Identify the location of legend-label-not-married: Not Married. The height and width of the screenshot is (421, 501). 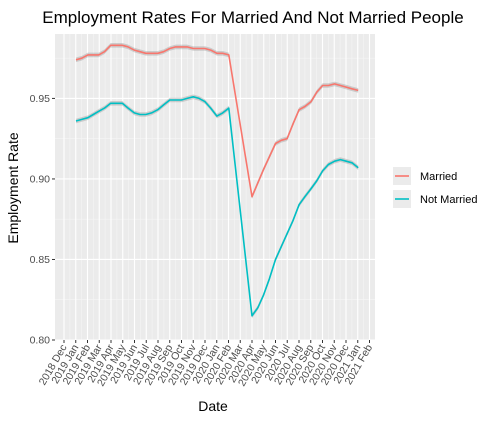
(448, 200).